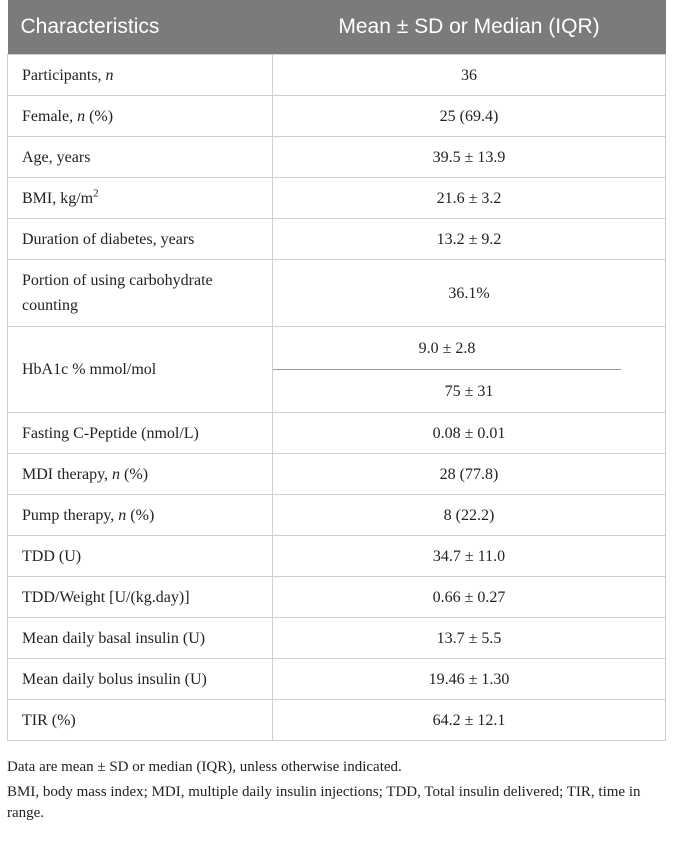 This screenshot has width=673, height=842. I want to click on row-label: Pump therapy, n (%), so click(140, 515).